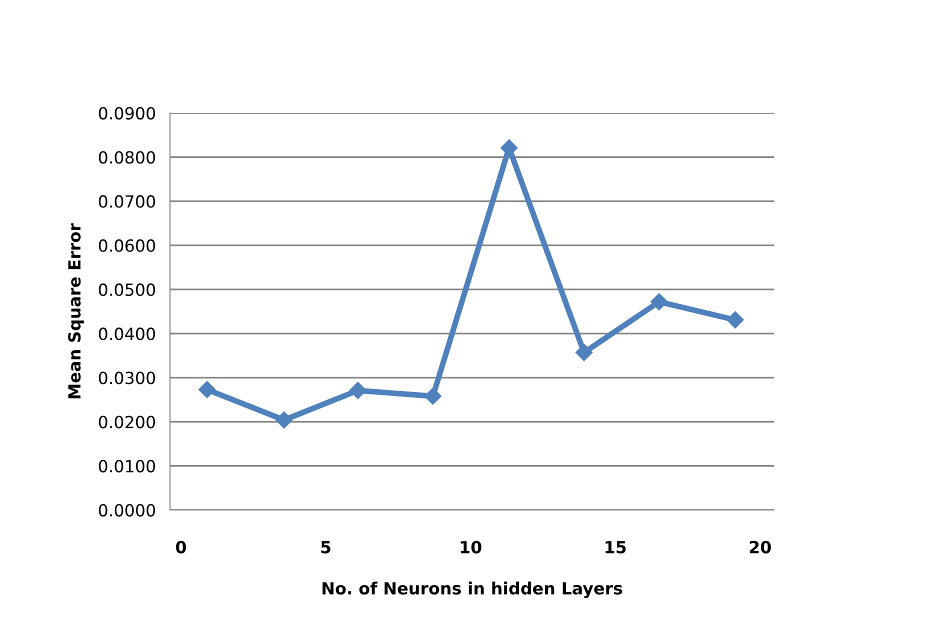 This screenshot has width=937, height=634. Describe the element at coordinates (616, 547) in the screenshot. I see `x-tick-label: 15` at that location.